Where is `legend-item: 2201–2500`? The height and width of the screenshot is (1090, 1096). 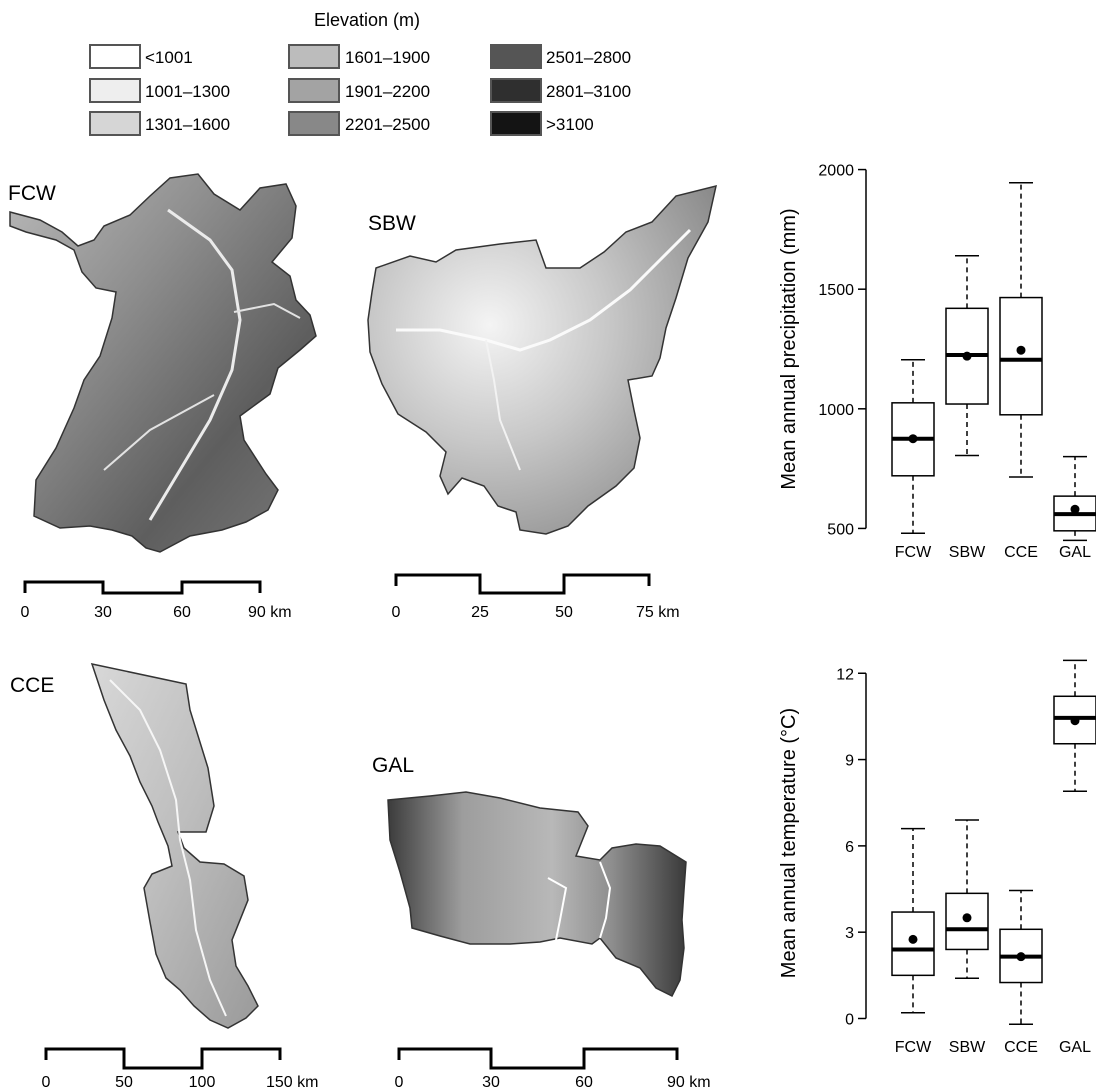
legend-item: 2201–2500 is located at coordinates (359, 123).